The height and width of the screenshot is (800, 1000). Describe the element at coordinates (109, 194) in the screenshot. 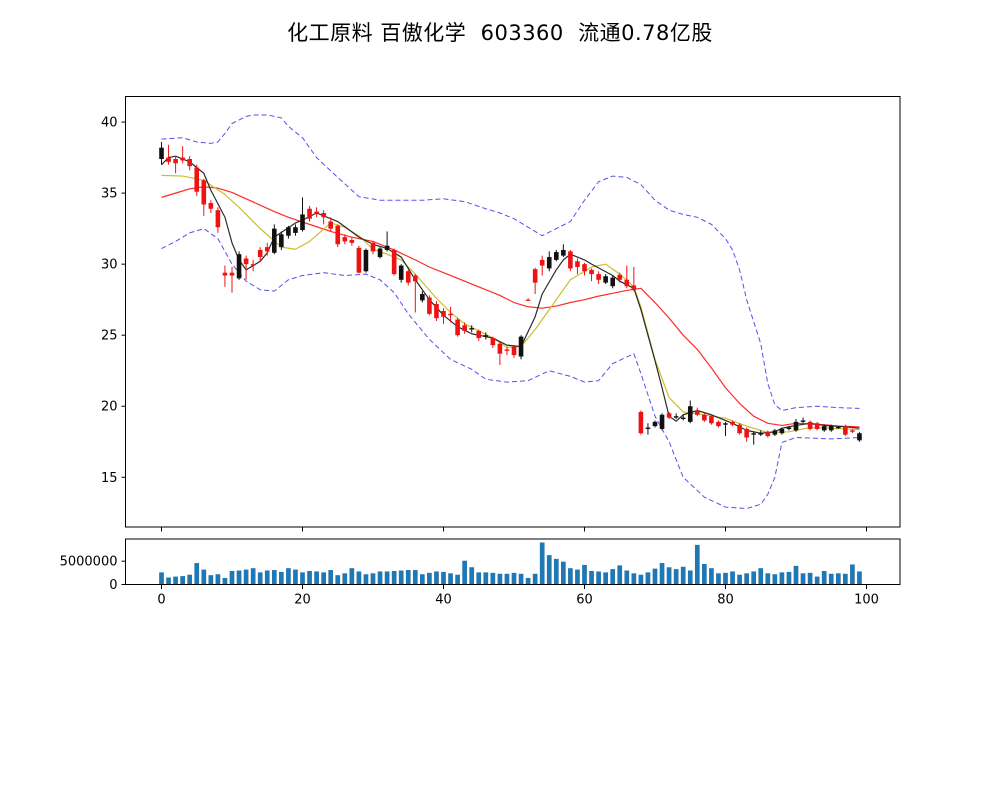

I see `price-tick-label: 35` at that location.